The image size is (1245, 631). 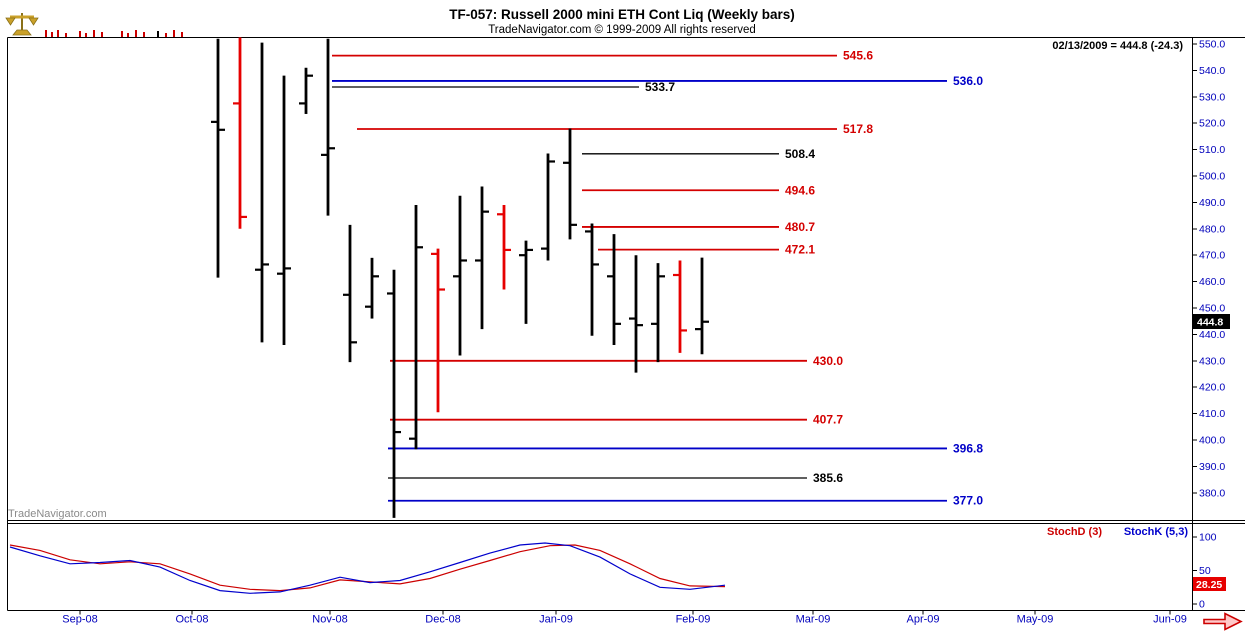 I want to click on price-axis-label: 470.0, so click(x=1212, y=256).